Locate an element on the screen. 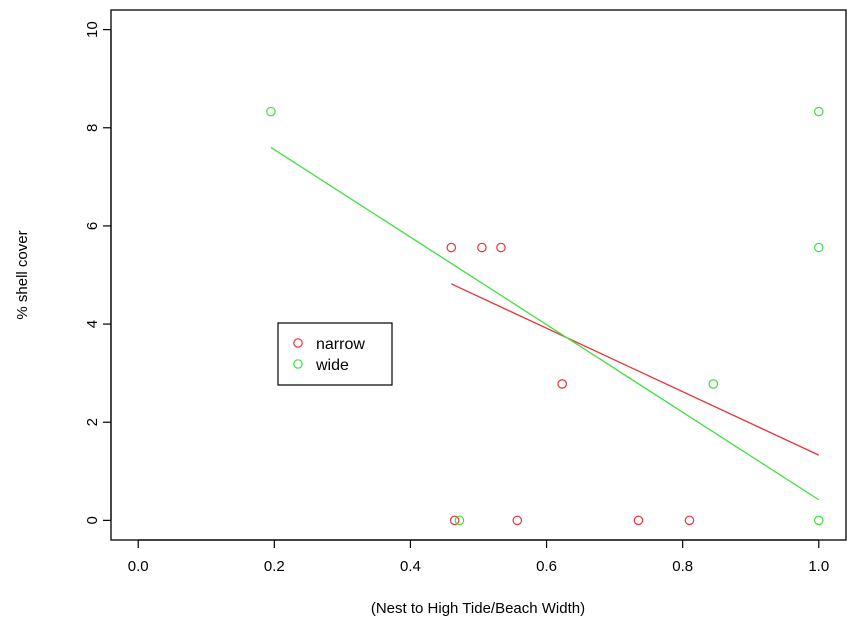 The width and height of the screenshot is (849, 627). y-tick-label: 2 is located at coordinates (92, 422).